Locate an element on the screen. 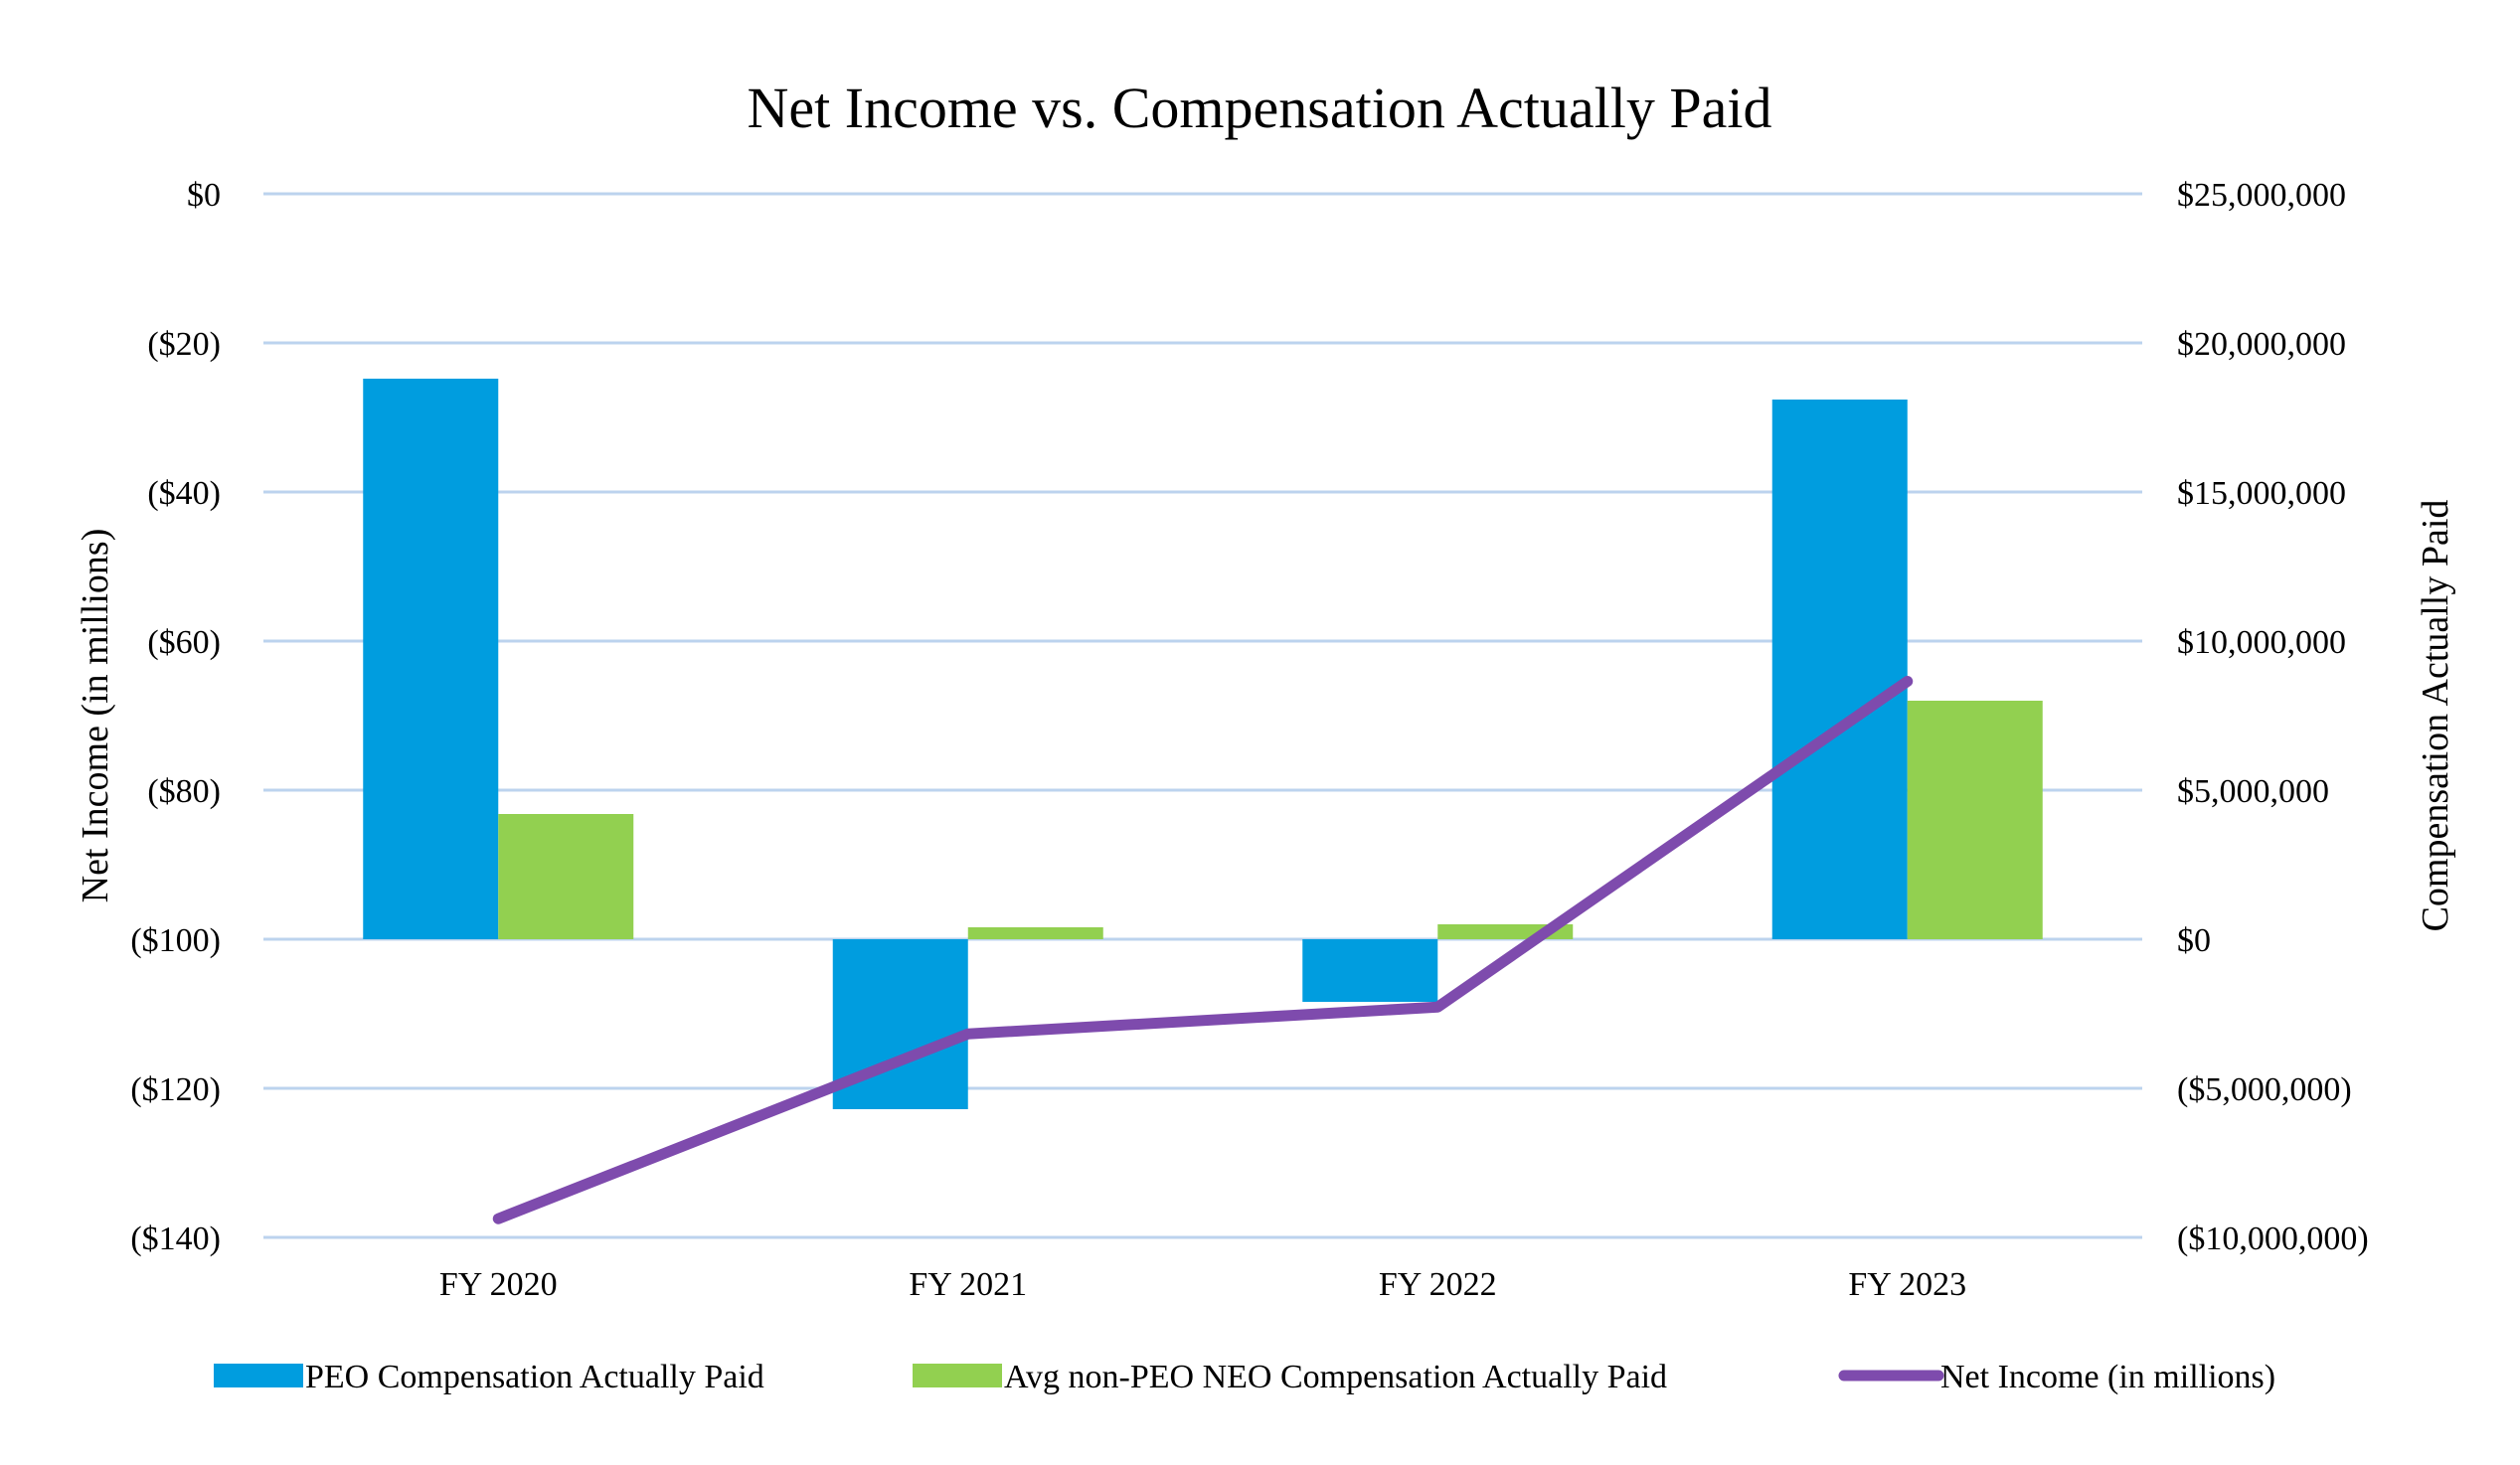 This screenshot has height=1465, width=2520. right-tick-label: $5,000,000 is located at coordinates (2253, 791).